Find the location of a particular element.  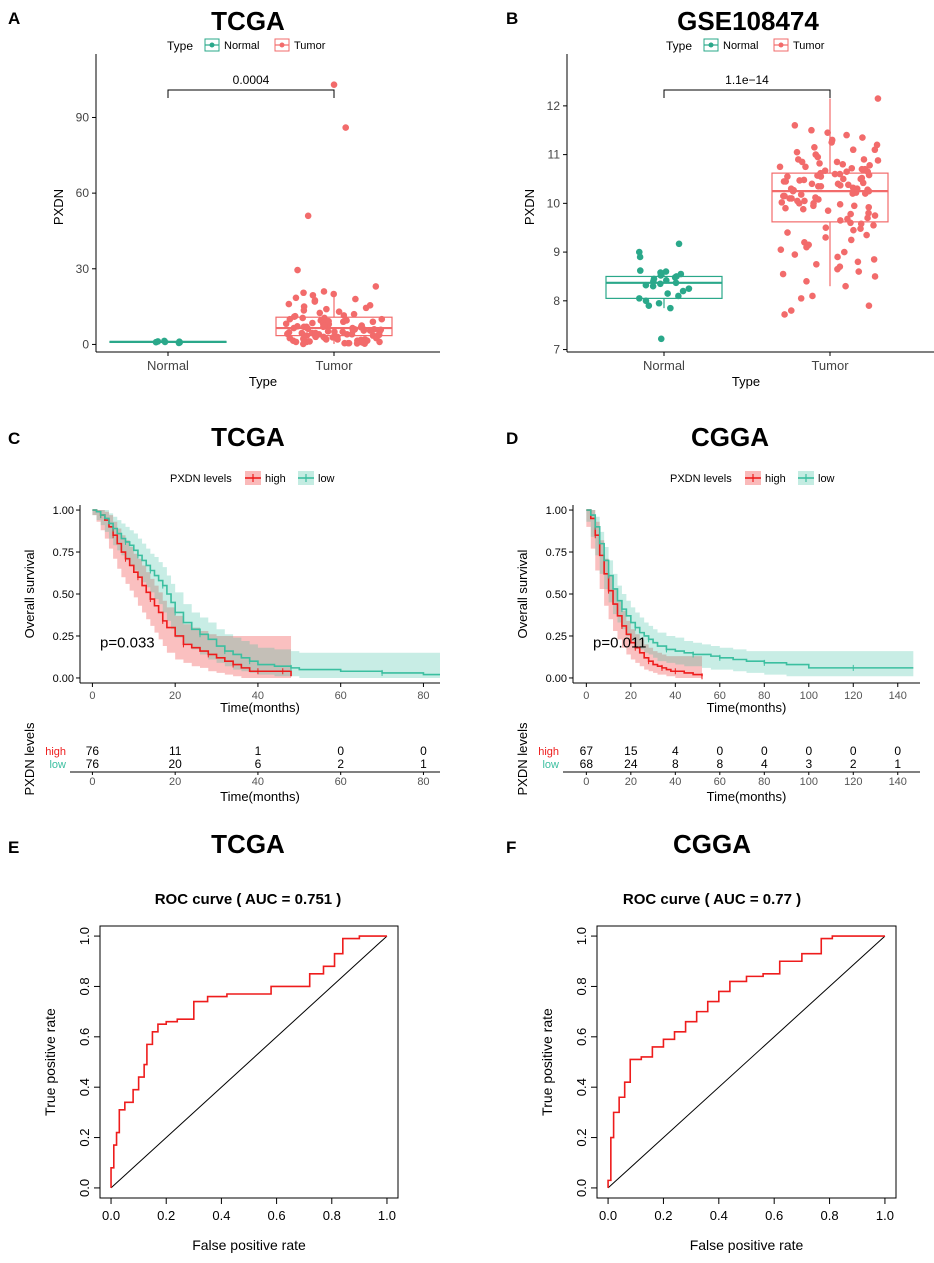

y-tick-label: 9 is located at coordinates (556, 252).